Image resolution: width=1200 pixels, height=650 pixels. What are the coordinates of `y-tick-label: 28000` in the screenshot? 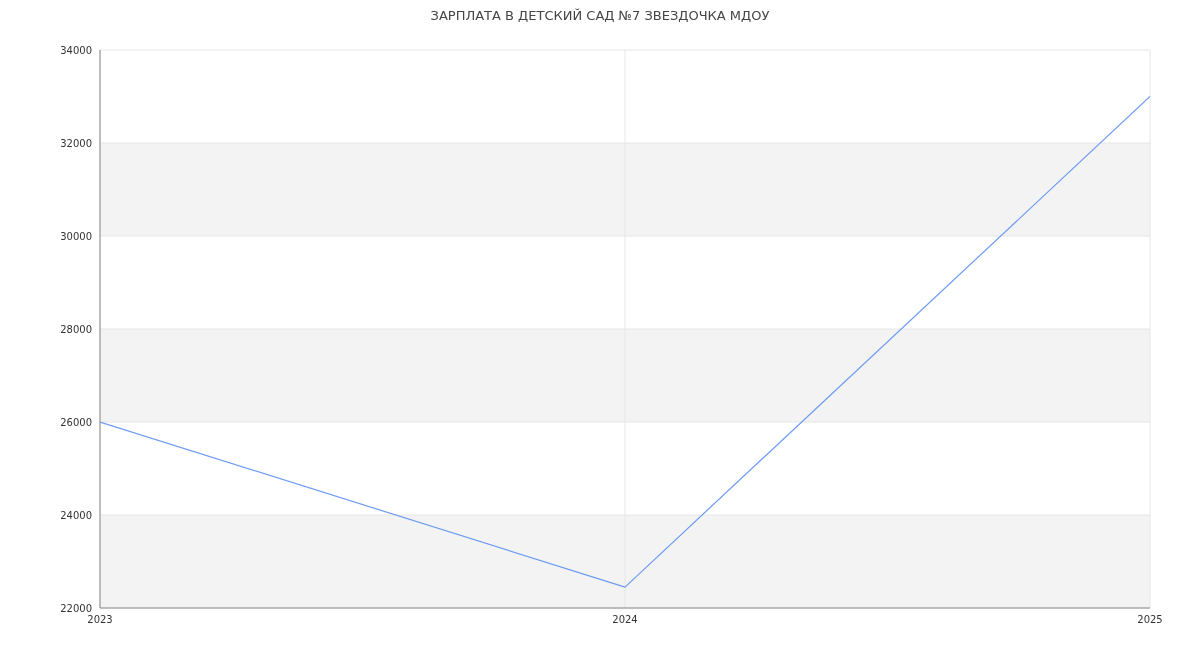 It's located at (76, 329).